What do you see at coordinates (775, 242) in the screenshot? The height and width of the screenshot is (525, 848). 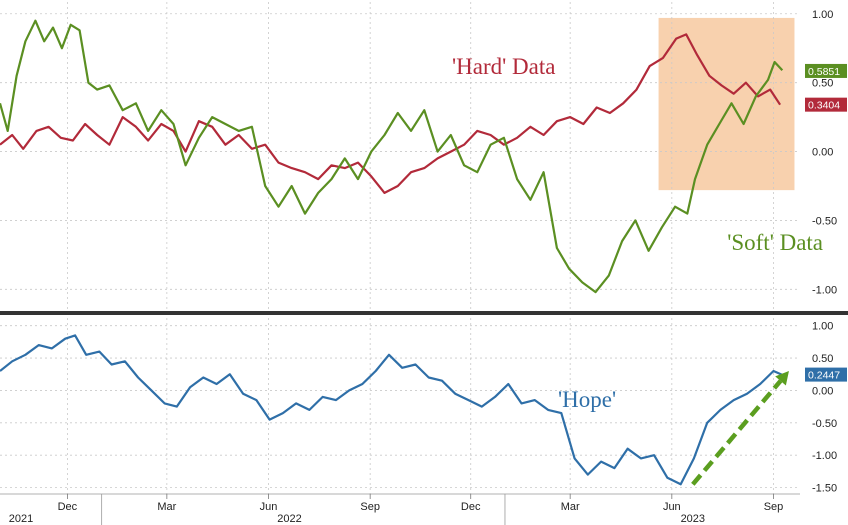 I see `series-annotation: 'Soft' Data` at bounding box center [775, 242].